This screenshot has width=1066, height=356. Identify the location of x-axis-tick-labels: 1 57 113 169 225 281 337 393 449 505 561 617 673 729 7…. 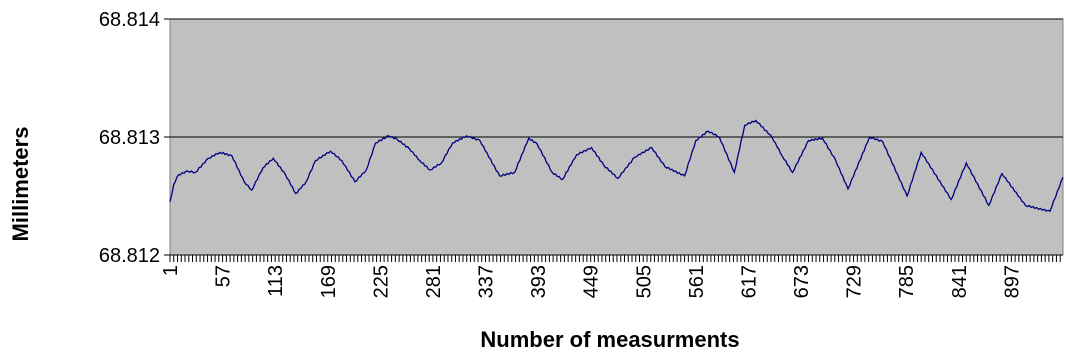
(591, 281).